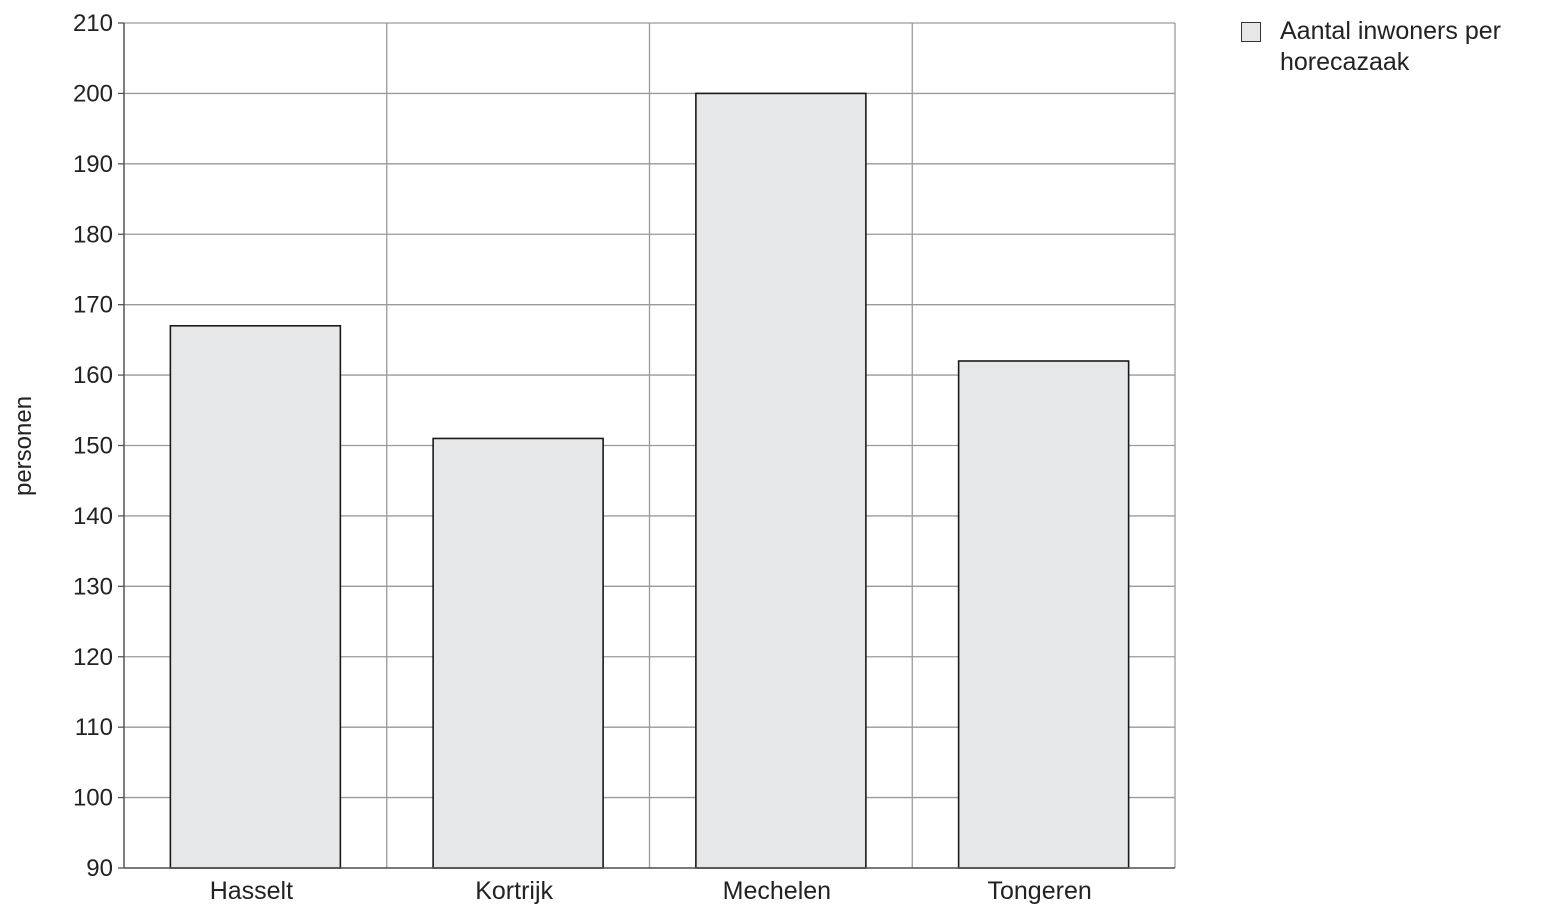  I want to click on y-tick-label: 110, so click(94, 727).